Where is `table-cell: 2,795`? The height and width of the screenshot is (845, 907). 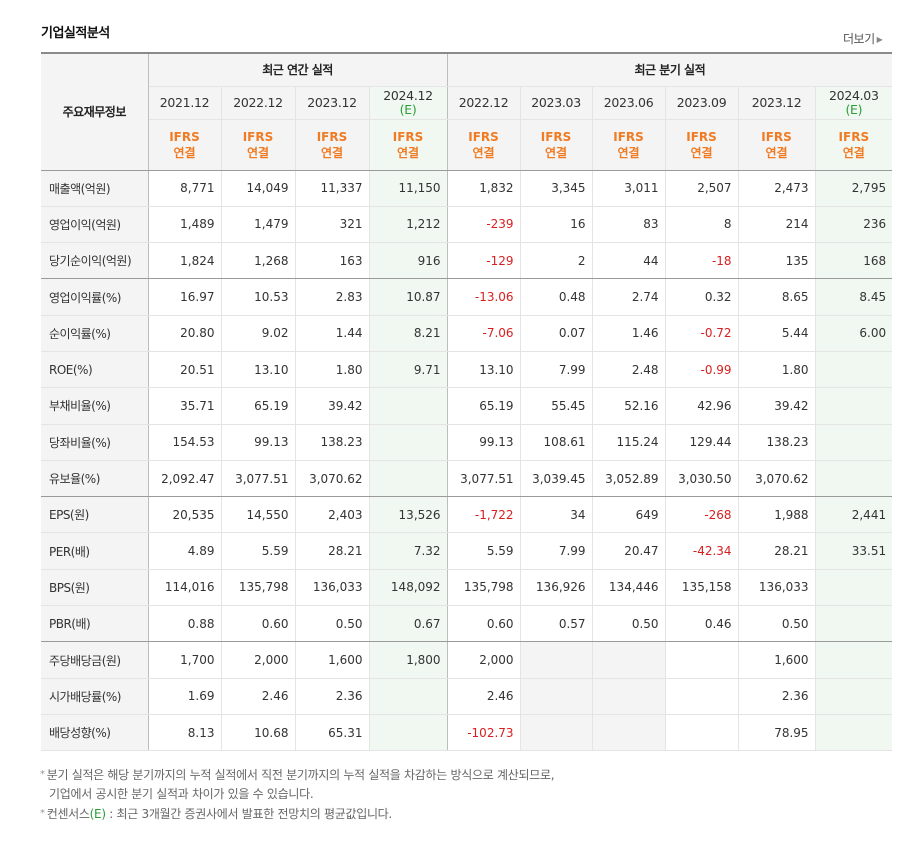
table-cell: 2,795 is located at coordinates (854, 188).